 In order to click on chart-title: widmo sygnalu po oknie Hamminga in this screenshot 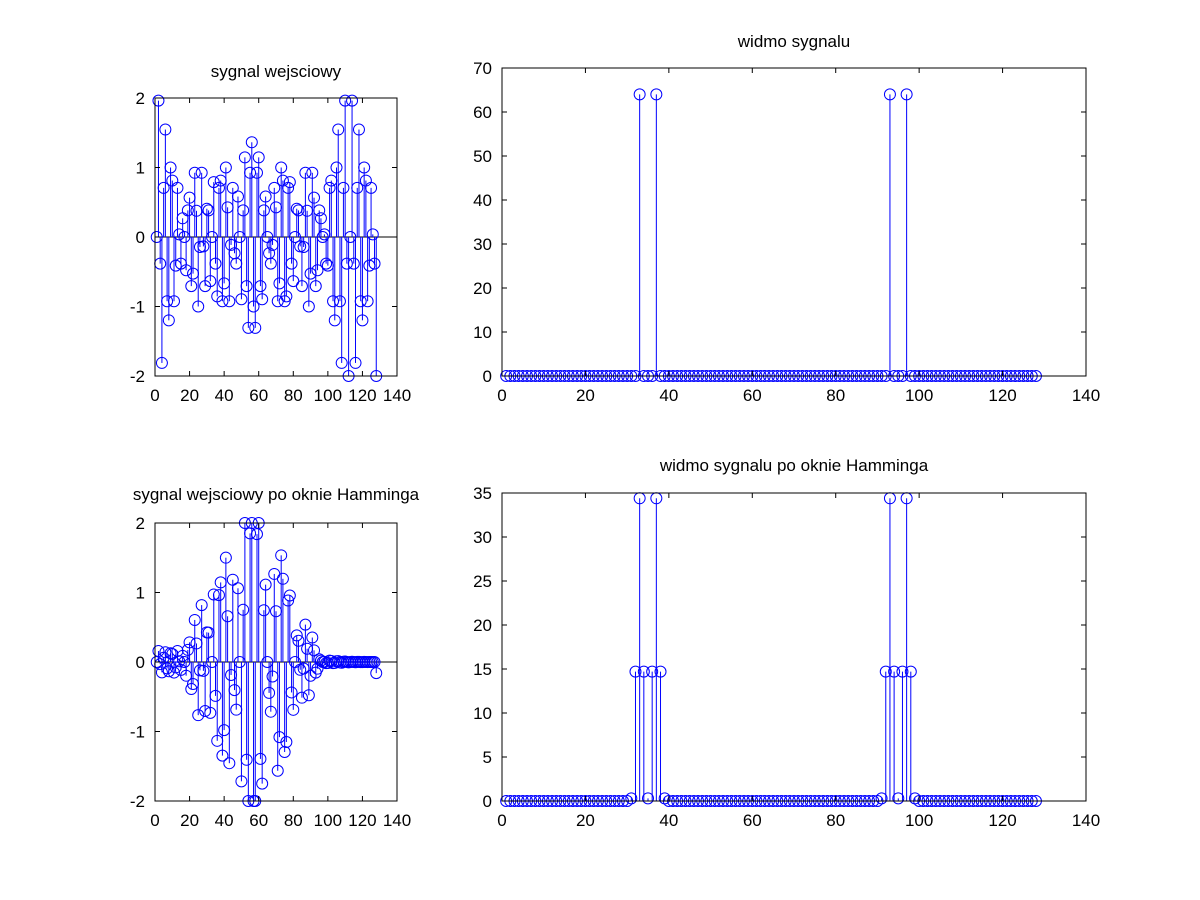, I will do `click(794, 465)`.